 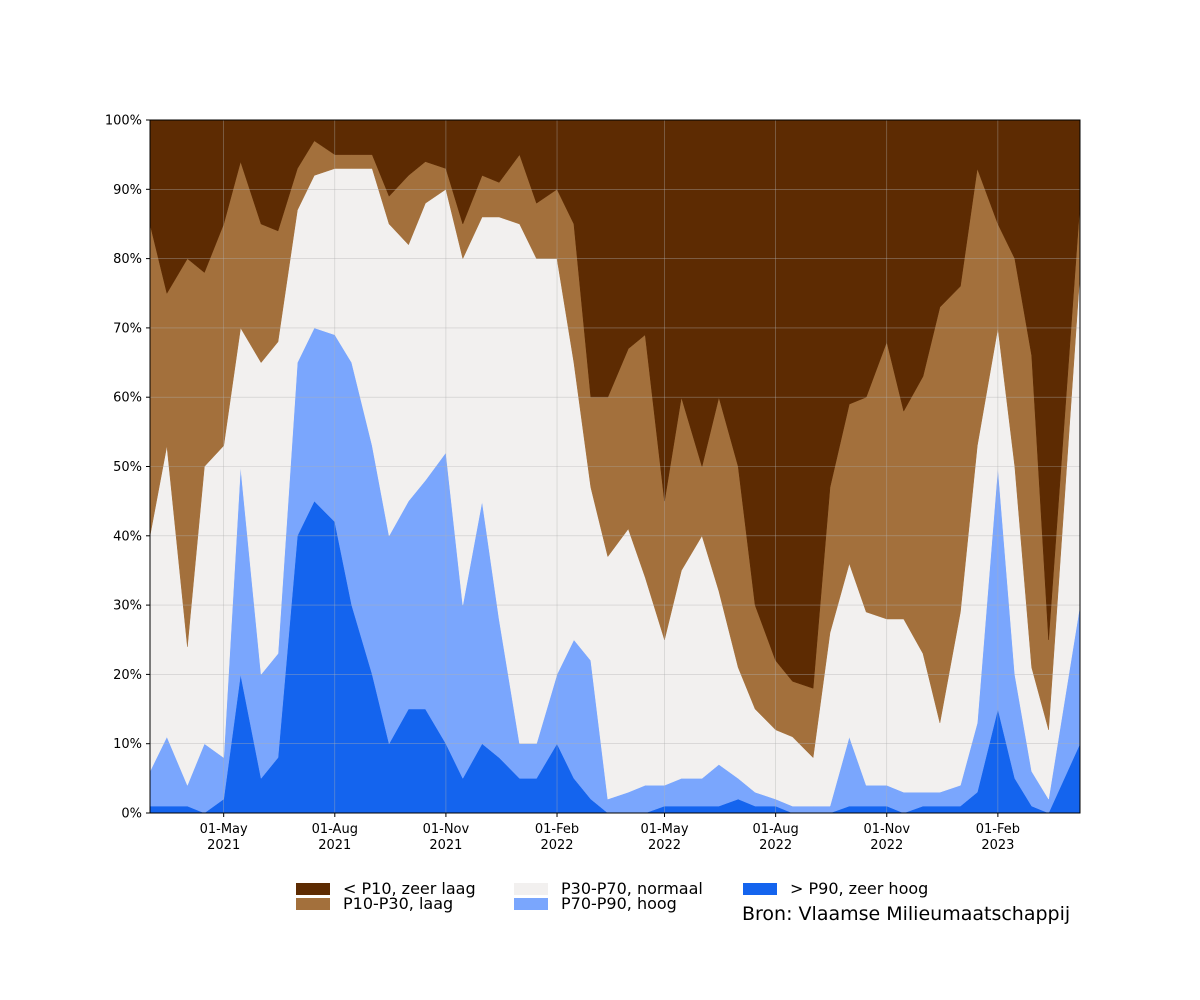 I want to click on x-tick-label: 2023, so click(x=997, y=845).